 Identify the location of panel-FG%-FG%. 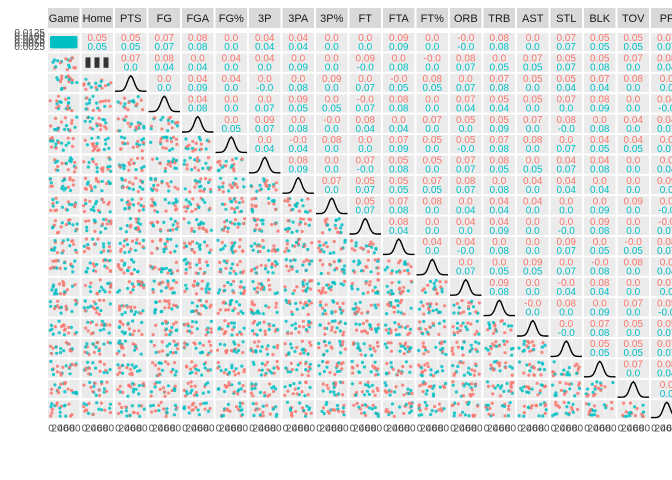
(231, 144).